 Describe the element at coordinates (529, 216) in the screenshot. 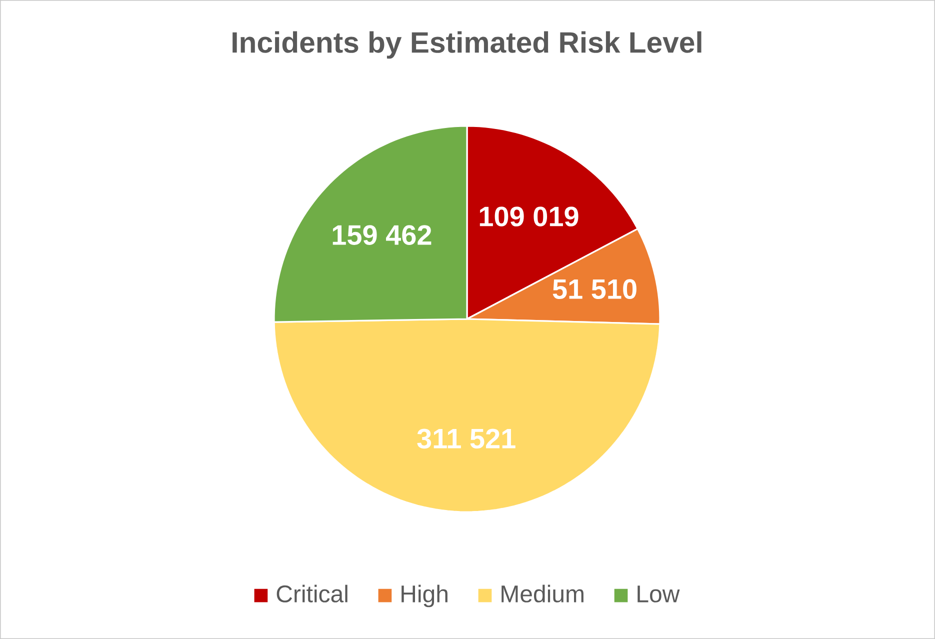

I see `data-label: 109 019` at that location.